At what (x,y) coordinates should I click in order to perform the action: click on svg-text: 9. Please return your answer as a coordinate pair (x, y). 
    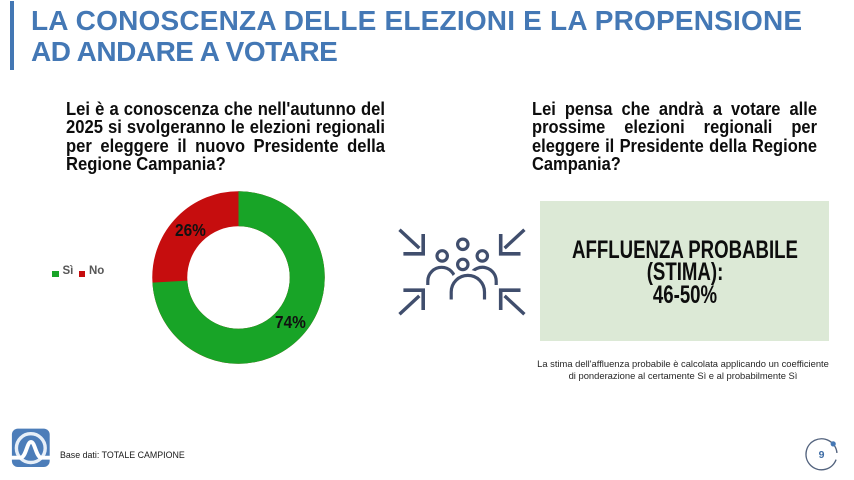
    Looking at the image, I should click on (822, 455).